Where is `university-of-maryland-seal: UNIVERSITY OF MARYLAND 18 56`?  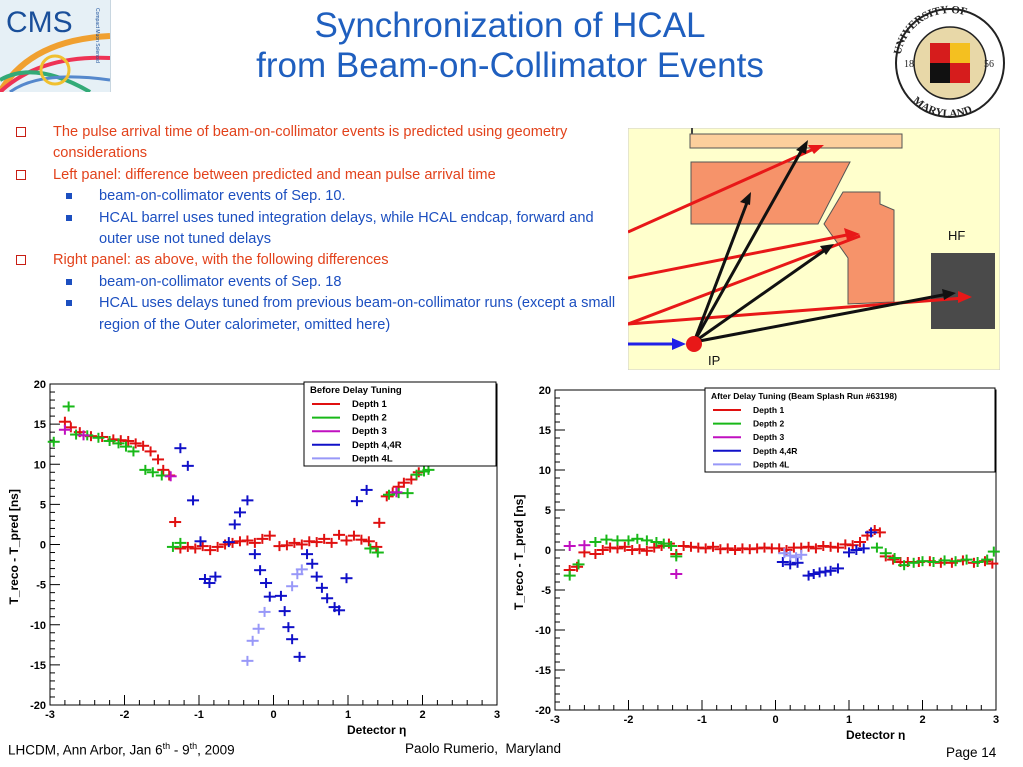
university-of-maryland-seal: UNIVERSITY OF MARYLAND 18 56 is located at coordinates (950, 62).